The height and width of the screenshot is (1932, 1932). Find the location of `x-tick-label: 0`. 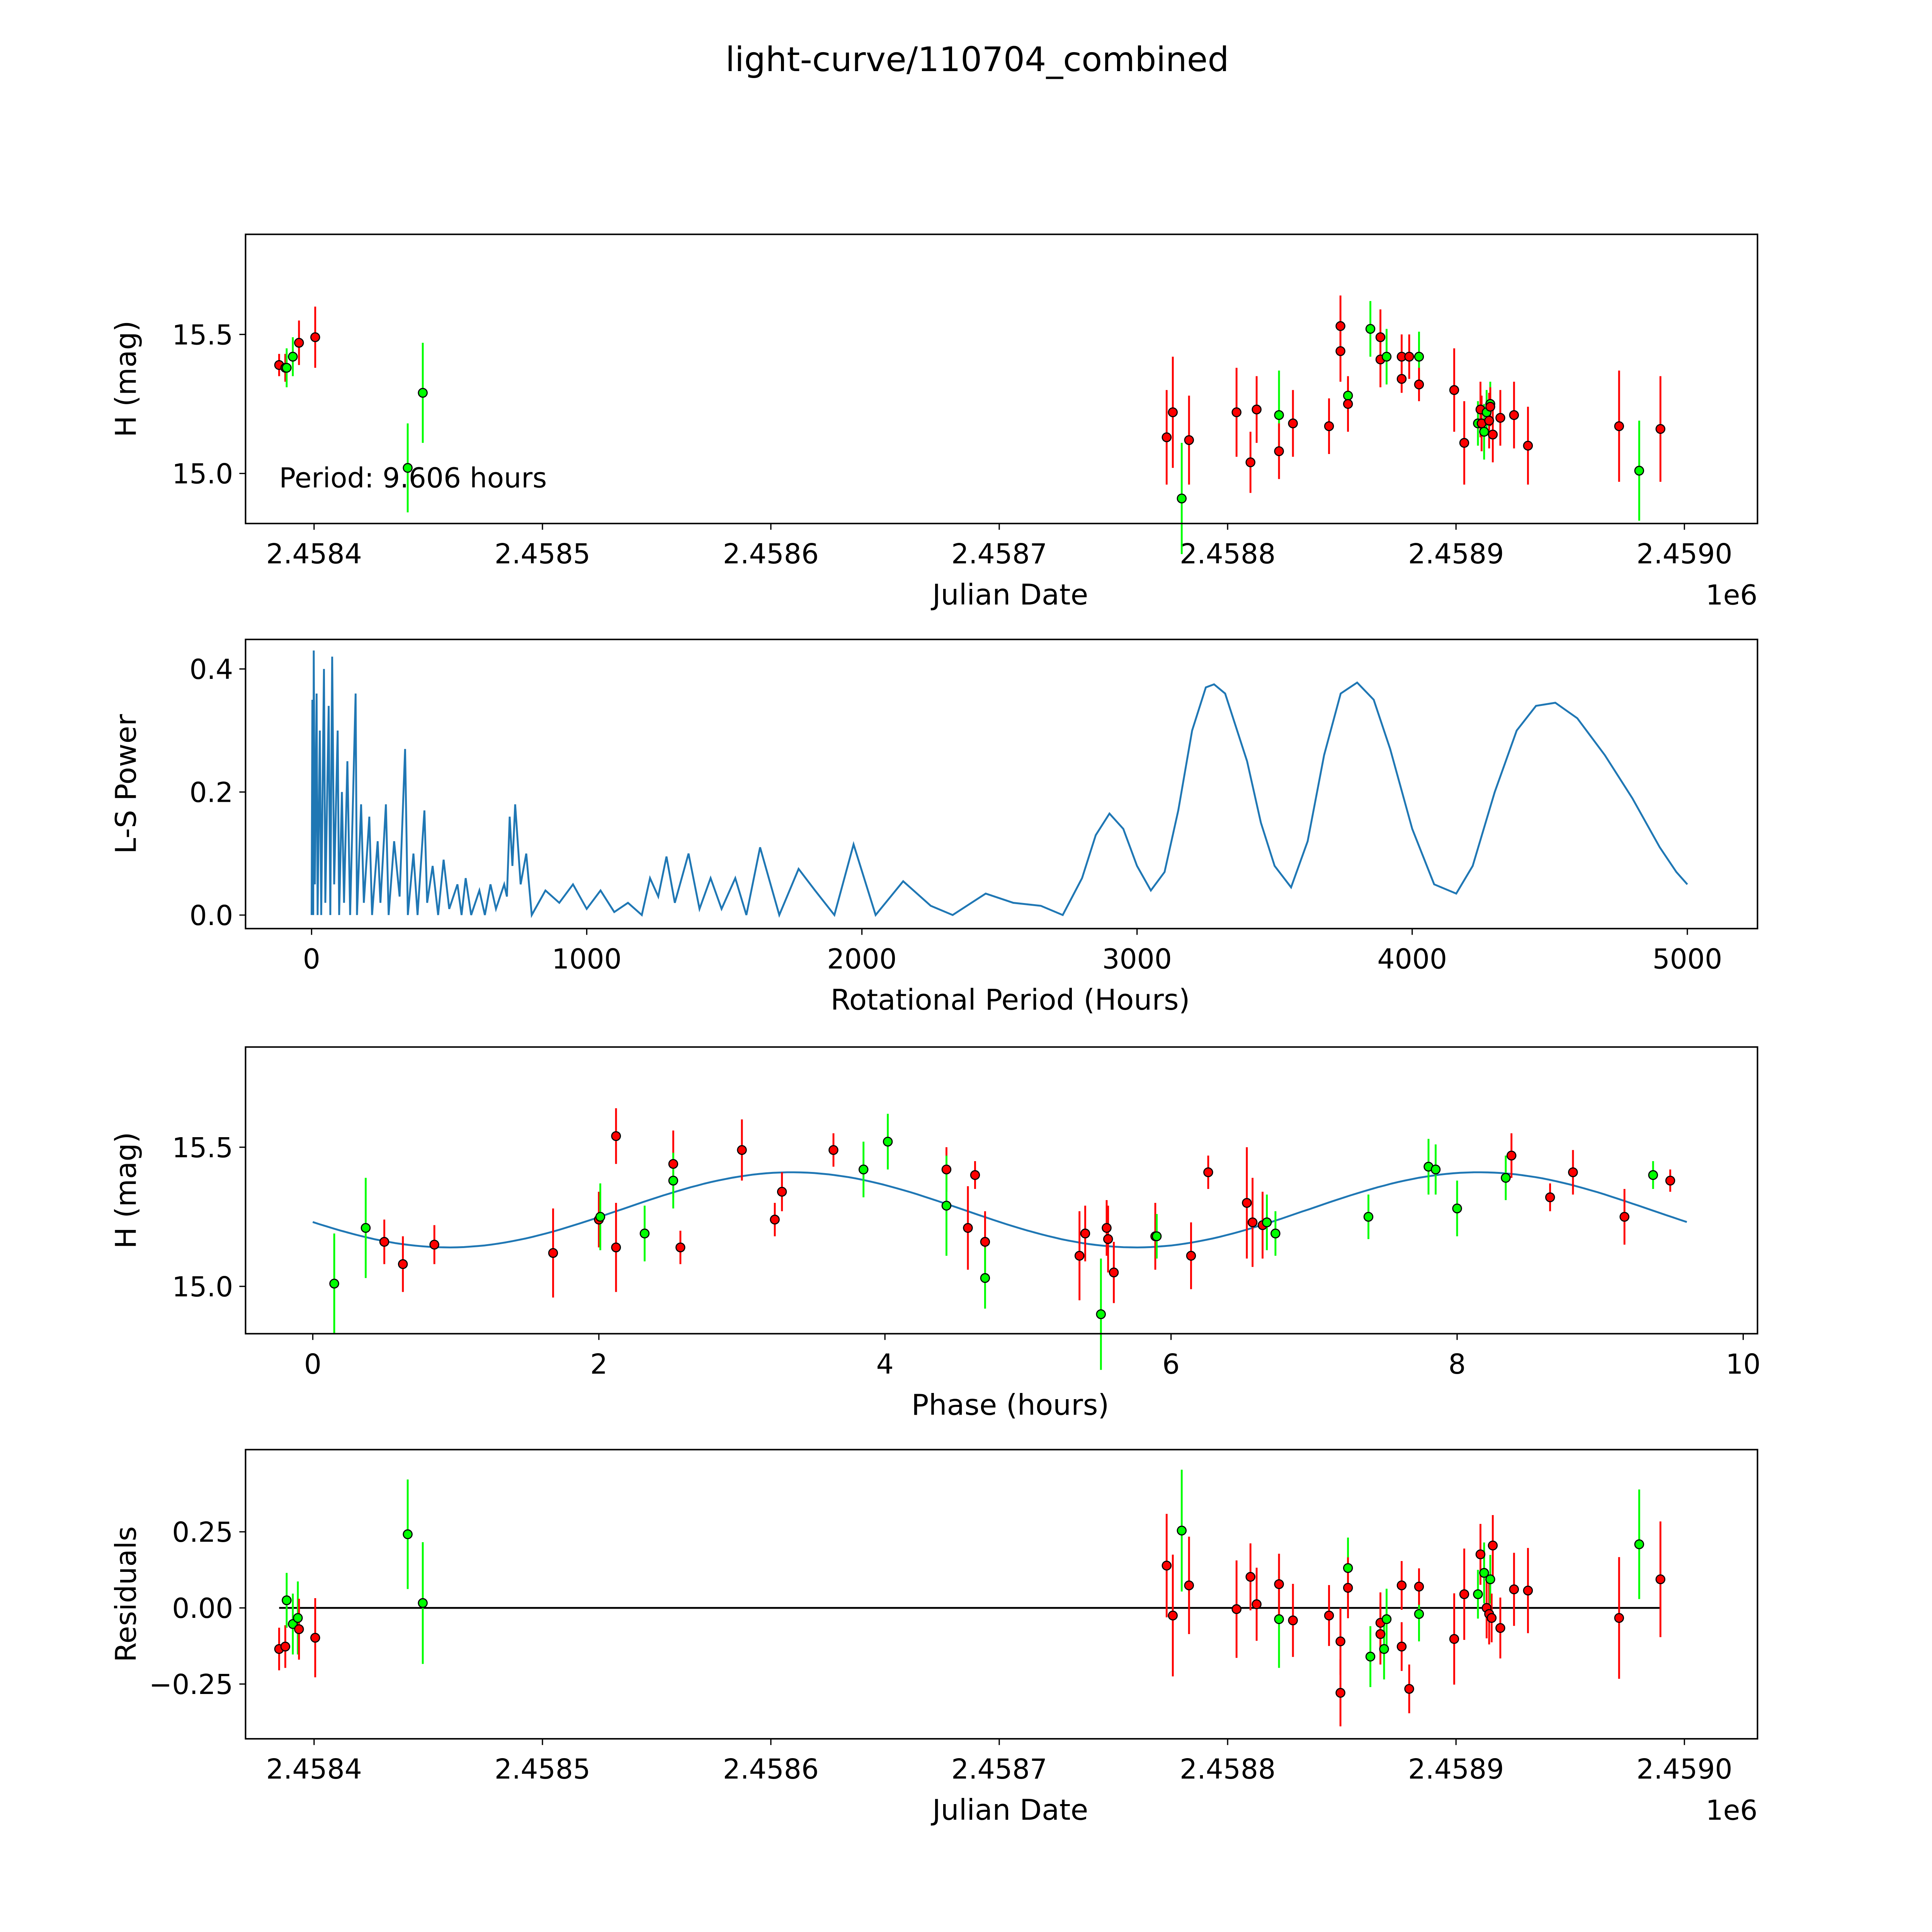

x-tick-label: 0 is located at coordinates (312, 1364).